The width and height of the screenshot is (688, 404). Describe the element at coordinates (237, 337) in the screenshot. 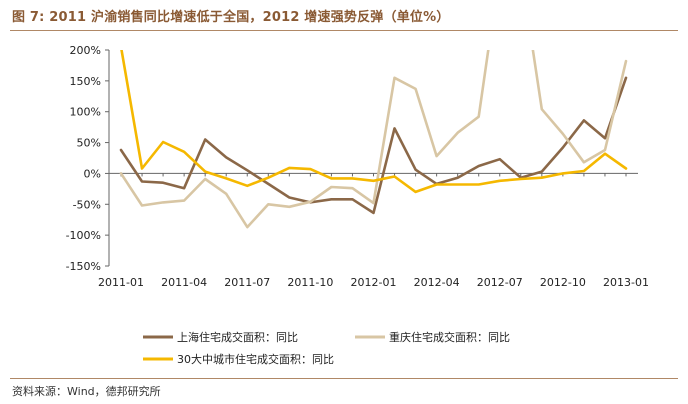

I see `legend-label: 上海住宅成交面积：同比` at that location.